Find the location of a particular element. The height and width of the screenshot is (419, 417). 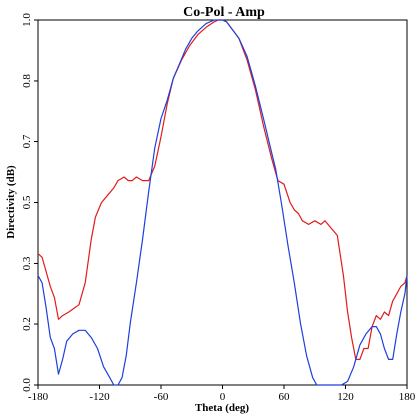

x-axis-ticks: -180 -120 -60 0 60 120 180 is located at coordinates (222, 394).